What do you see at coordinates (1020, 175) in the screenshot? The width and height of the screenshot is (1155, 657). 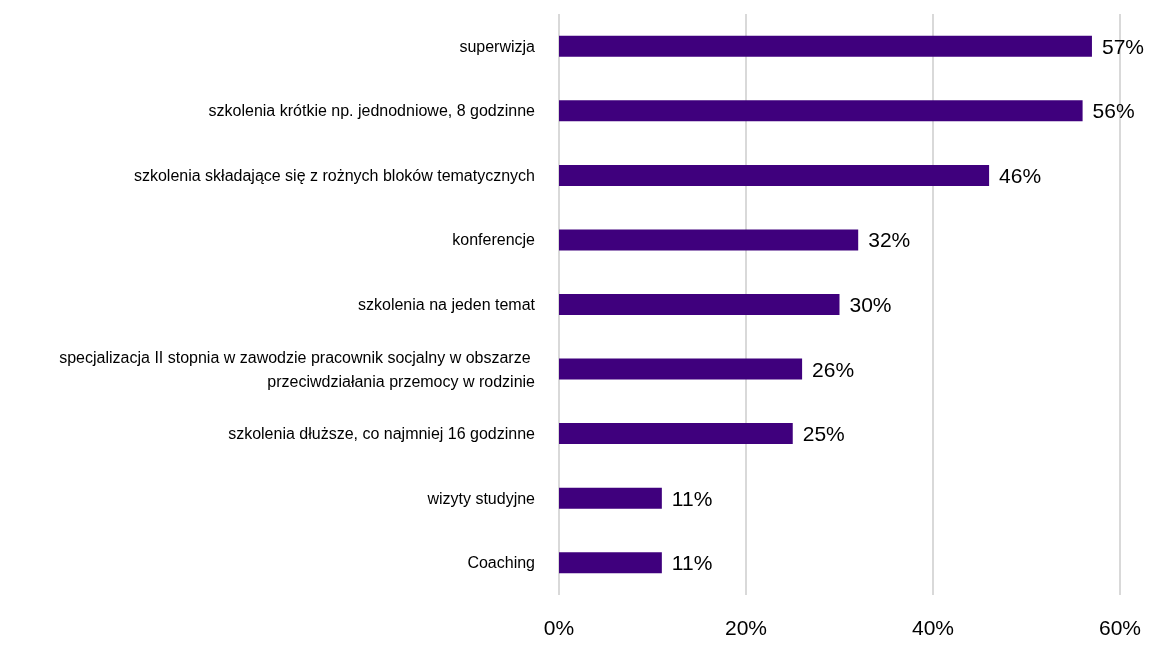 I see `data-label: 46%` at bounding box center [1020, 175].